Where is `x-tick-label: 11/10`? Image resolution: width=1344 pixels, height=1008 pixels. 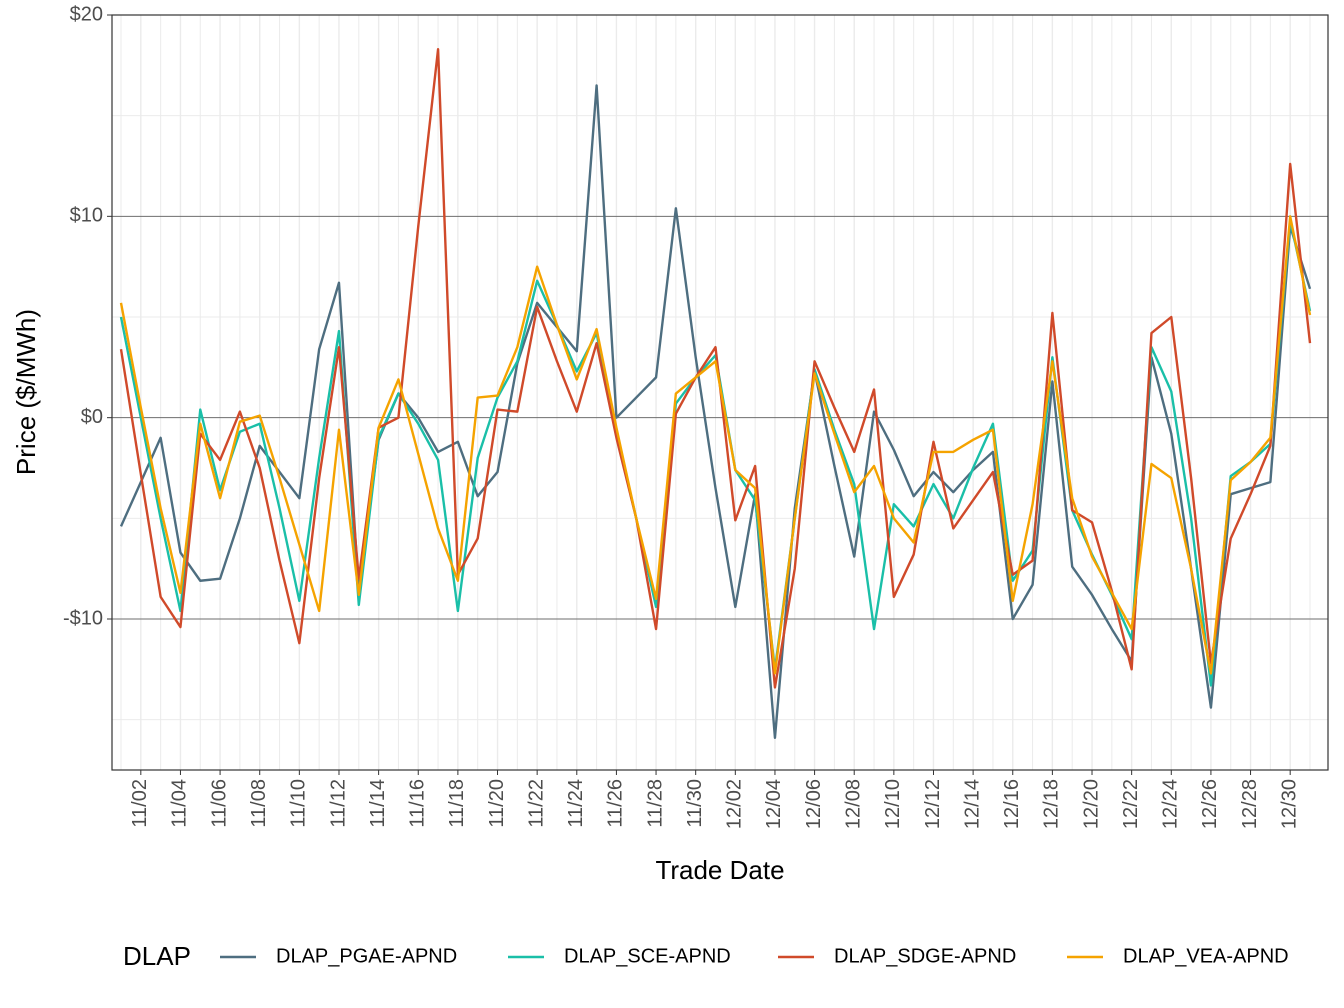 x-tick-label: 11/10 is located at coordinates (299, 803).